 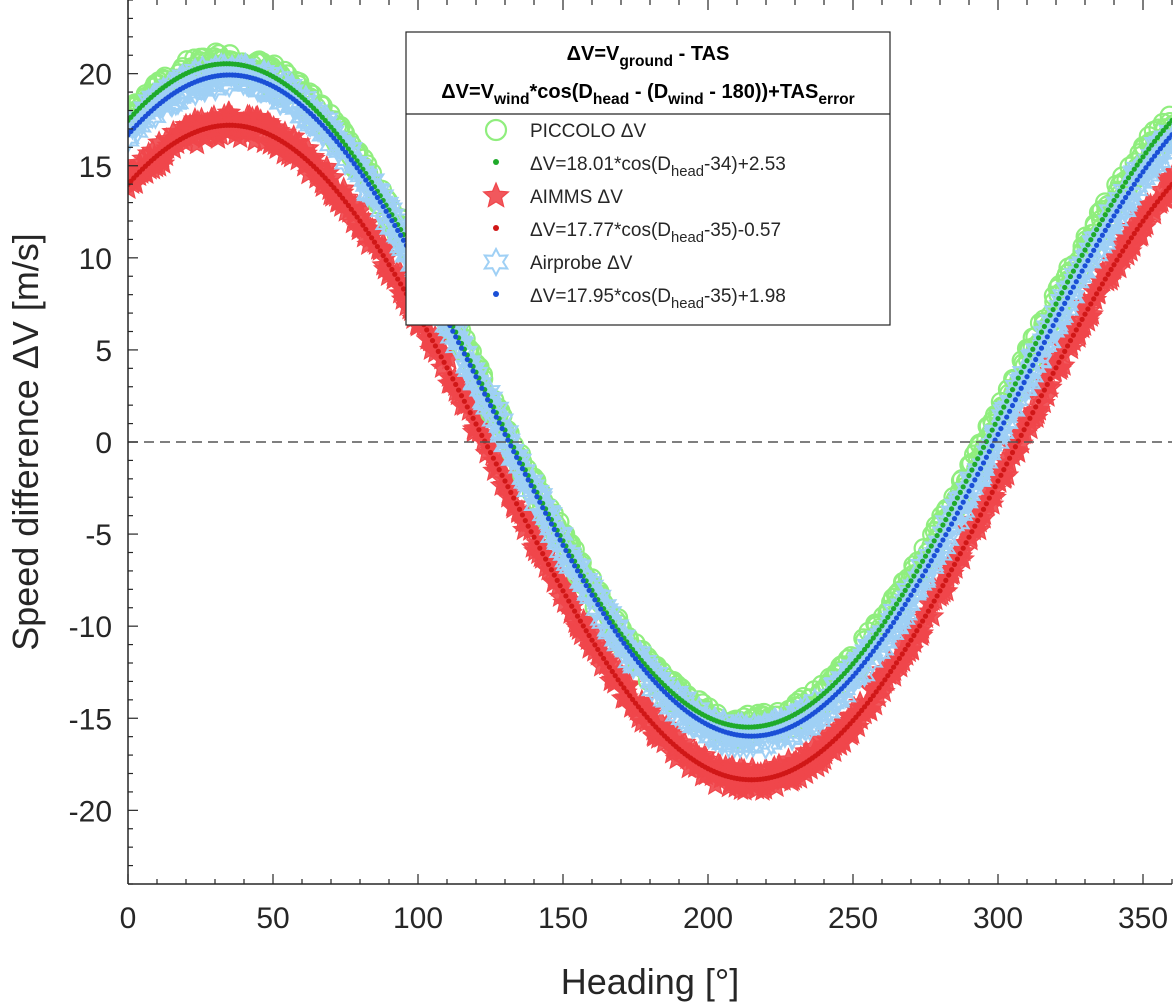 I want to click on y-tick-label: -10, so click(x=90, y=627).